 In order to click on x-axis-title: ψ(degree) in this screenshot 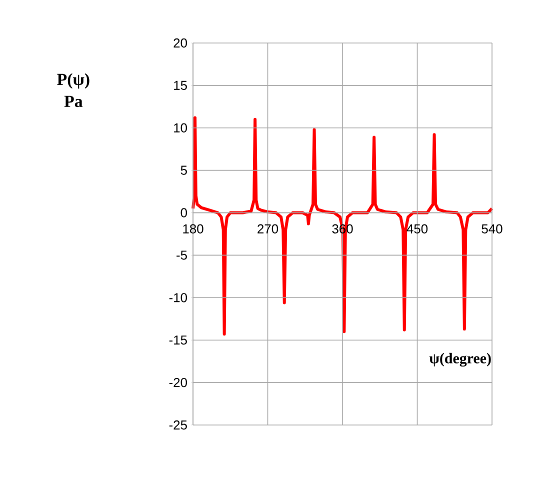, I will do `click(460, 359)`.